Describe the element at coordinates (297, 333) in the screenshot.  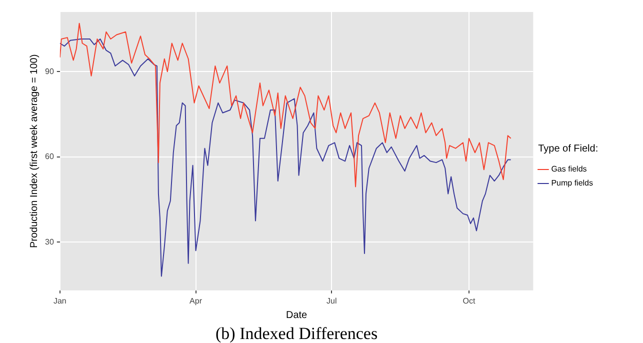
I see `text: (b) Indexed Differences` at that location.